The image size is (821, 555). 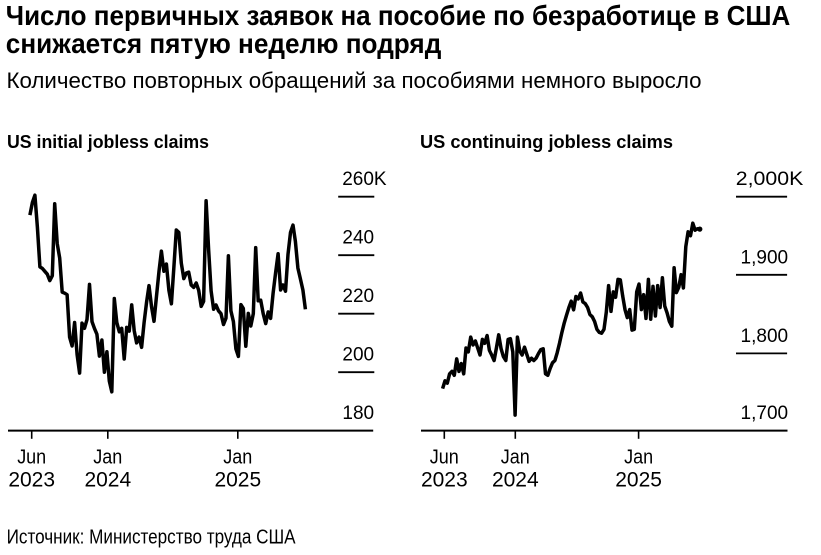 What do you see at coordinates (765, 413) in the screenshot?
I see `svg-text: 1,700` at bounding box center [765, 413].